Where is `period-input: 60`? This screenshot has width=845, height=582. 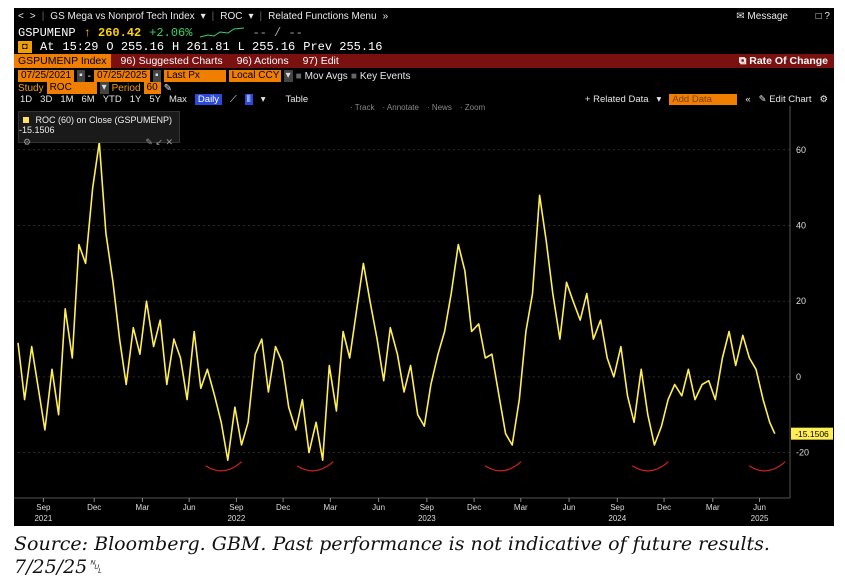
period-input: 60 is located at coordinates (152, 88).